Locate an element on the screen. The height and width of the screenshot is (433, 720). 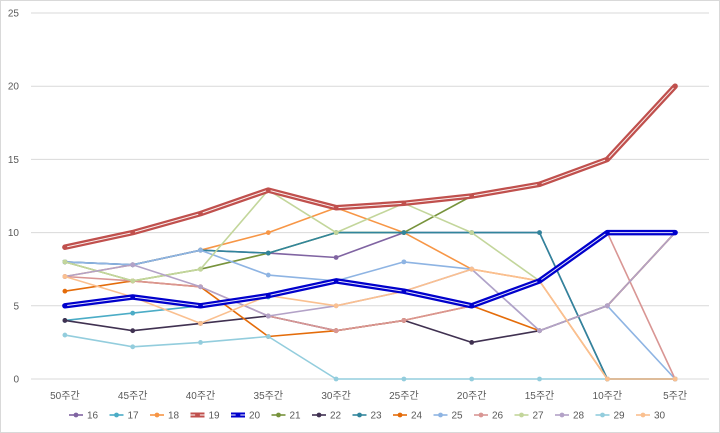
legend-label: 29 is located at coordinates (620, 416).